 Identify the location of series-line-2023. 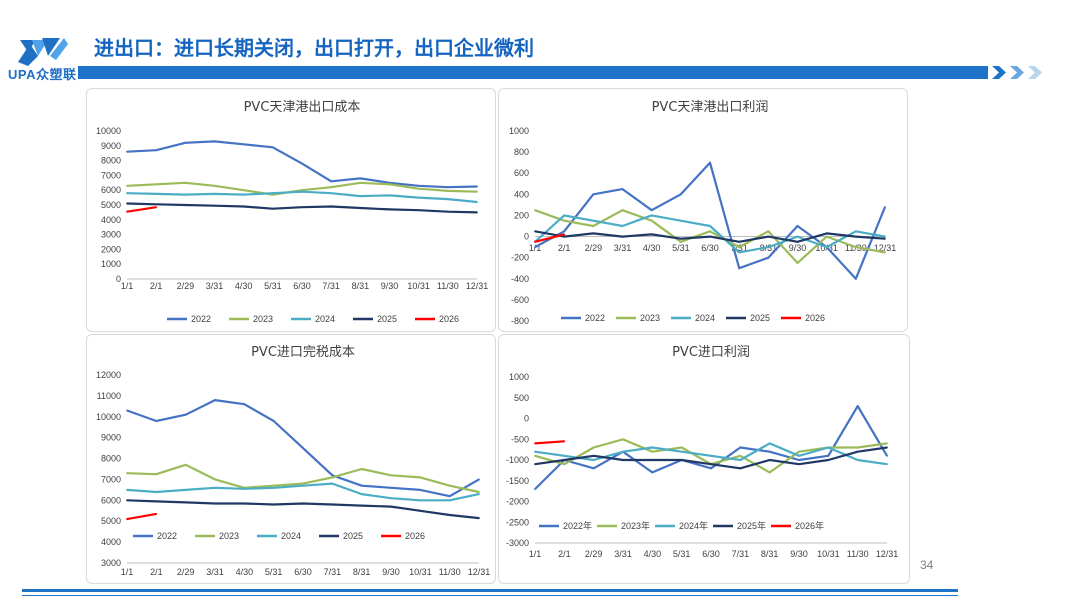
(302, 188).